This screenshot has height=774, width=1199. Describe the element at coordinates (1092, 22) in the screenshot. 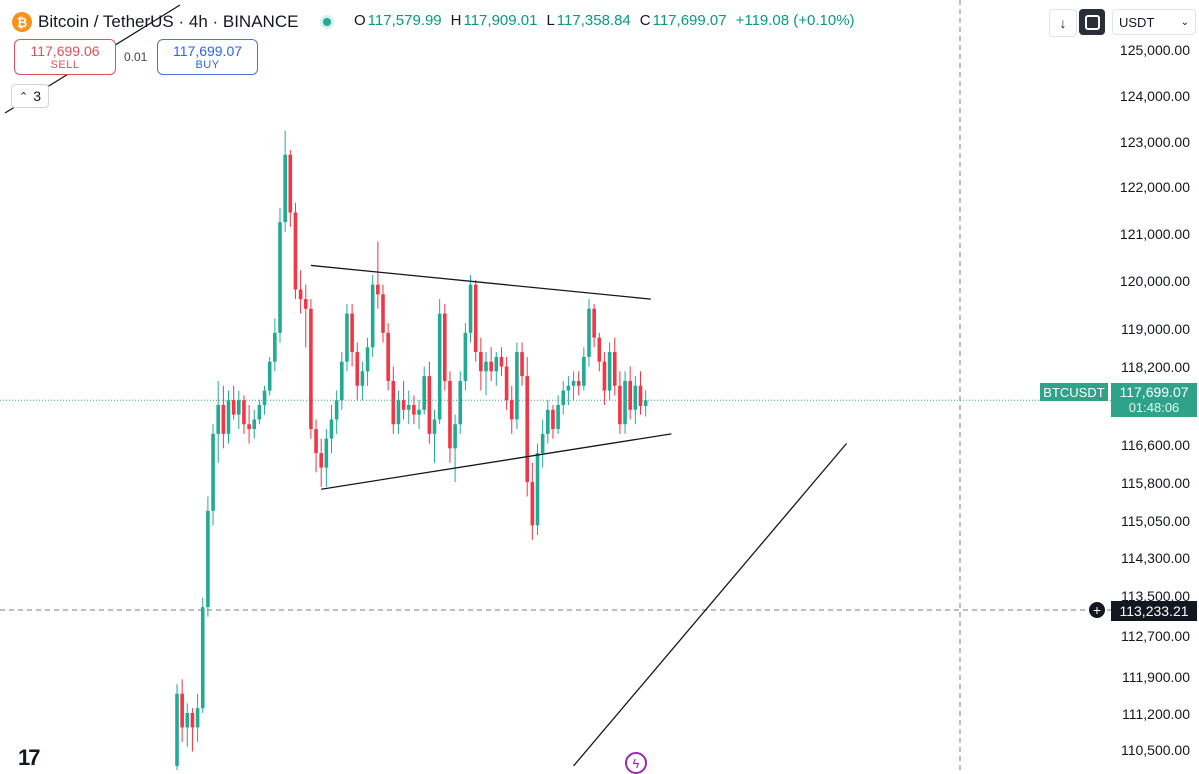

I see `fullscreen-button` at that location.